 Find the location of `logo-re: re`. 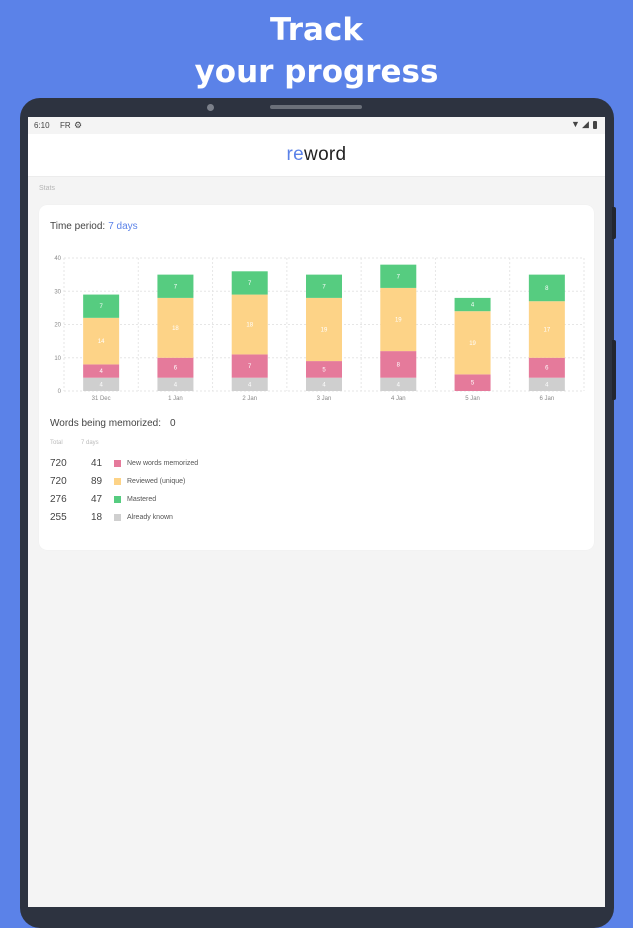

logo-re: re is located at coordinates (295, 154).